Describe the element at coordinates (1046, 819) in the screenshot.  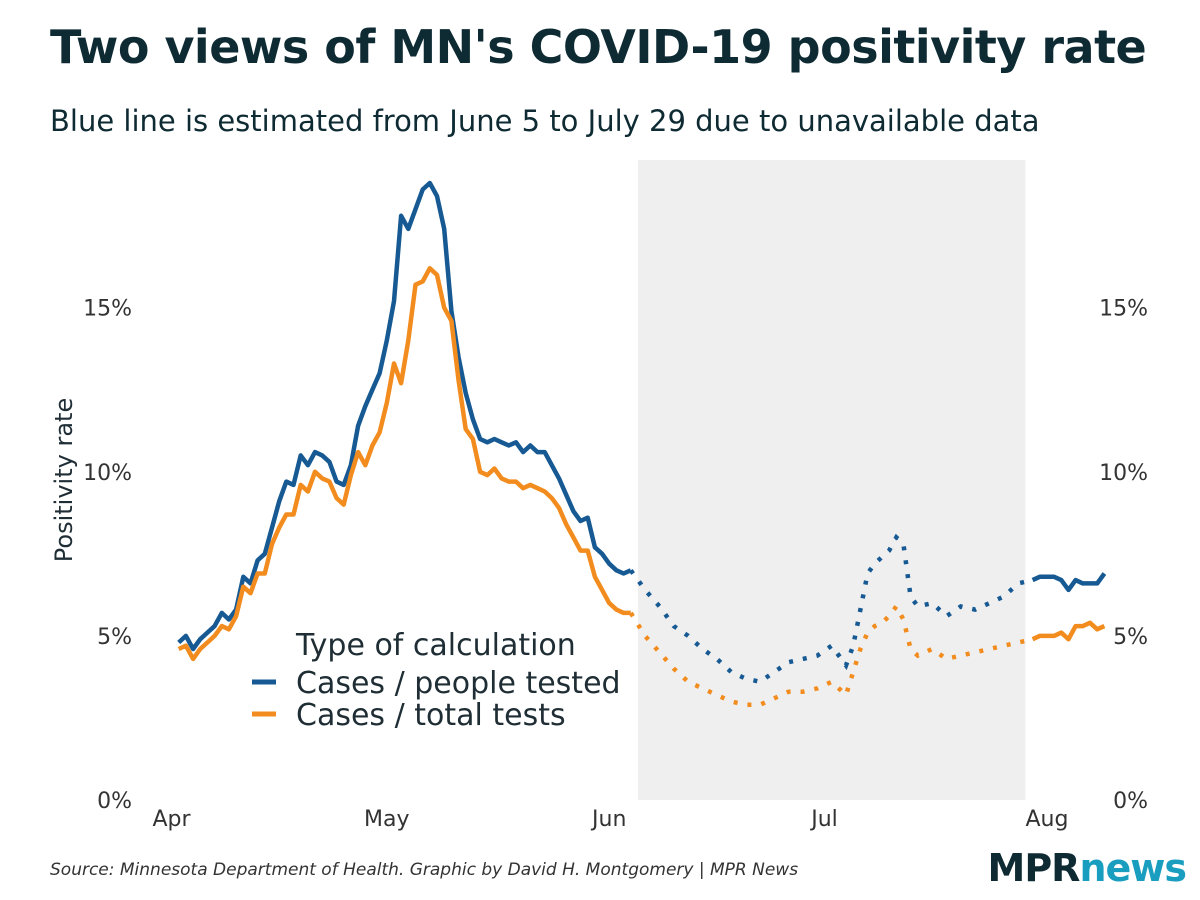
I see `x-tick-label: Aug` at that location.